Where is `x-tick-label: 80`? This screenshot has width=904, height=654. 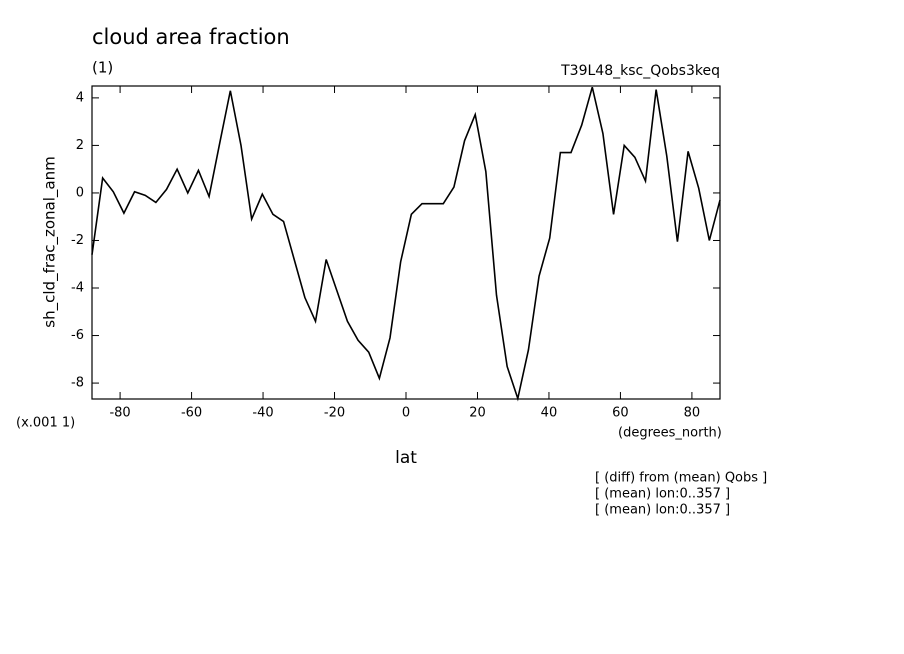
x-tick-label: 80 is located at coordinates (692, 413).